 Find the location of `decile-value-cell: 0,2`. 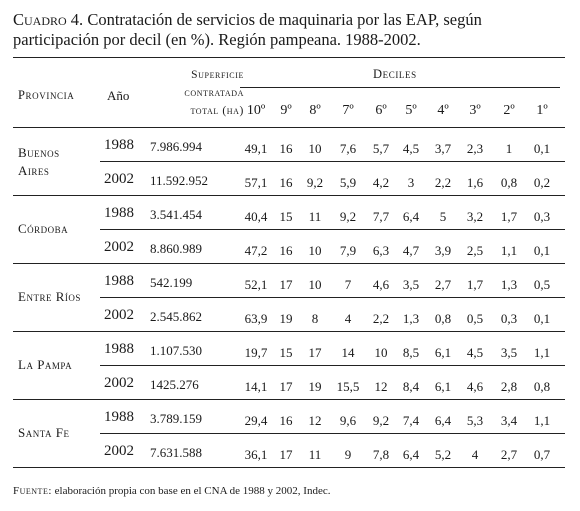

decile-value-cell: 0,2 is located at coordinates (542, 182).